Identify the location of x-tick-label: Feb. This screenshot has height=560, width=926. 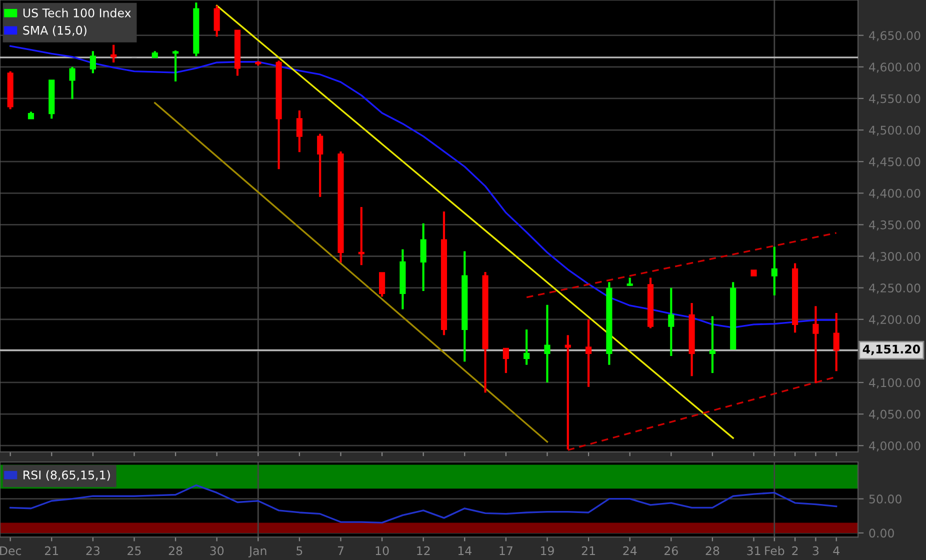
(774, 551).